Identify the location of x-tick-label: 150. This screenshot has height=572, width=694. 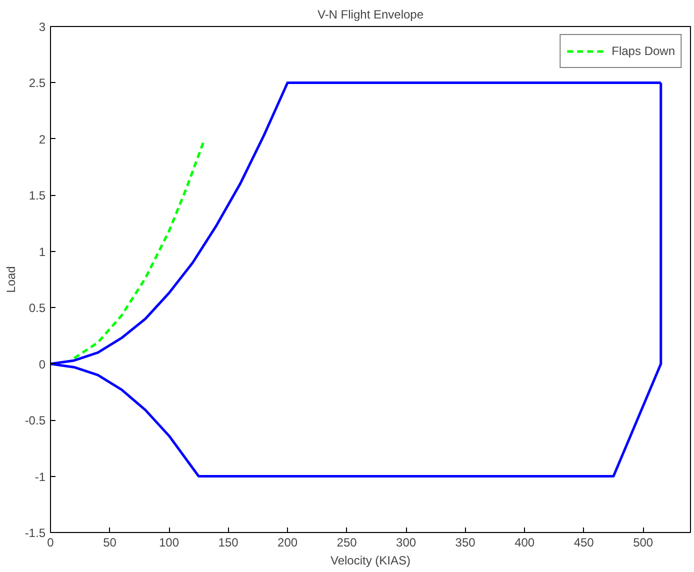
(228, 543).